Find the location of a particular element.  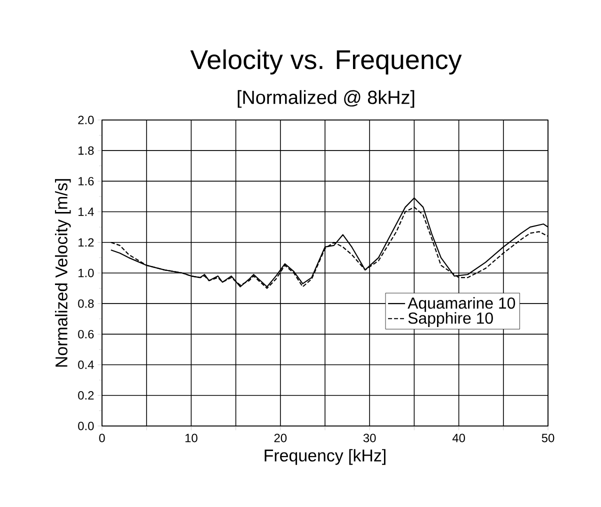

y-tick-label: 0.2 is located at coordinates (86, 395).